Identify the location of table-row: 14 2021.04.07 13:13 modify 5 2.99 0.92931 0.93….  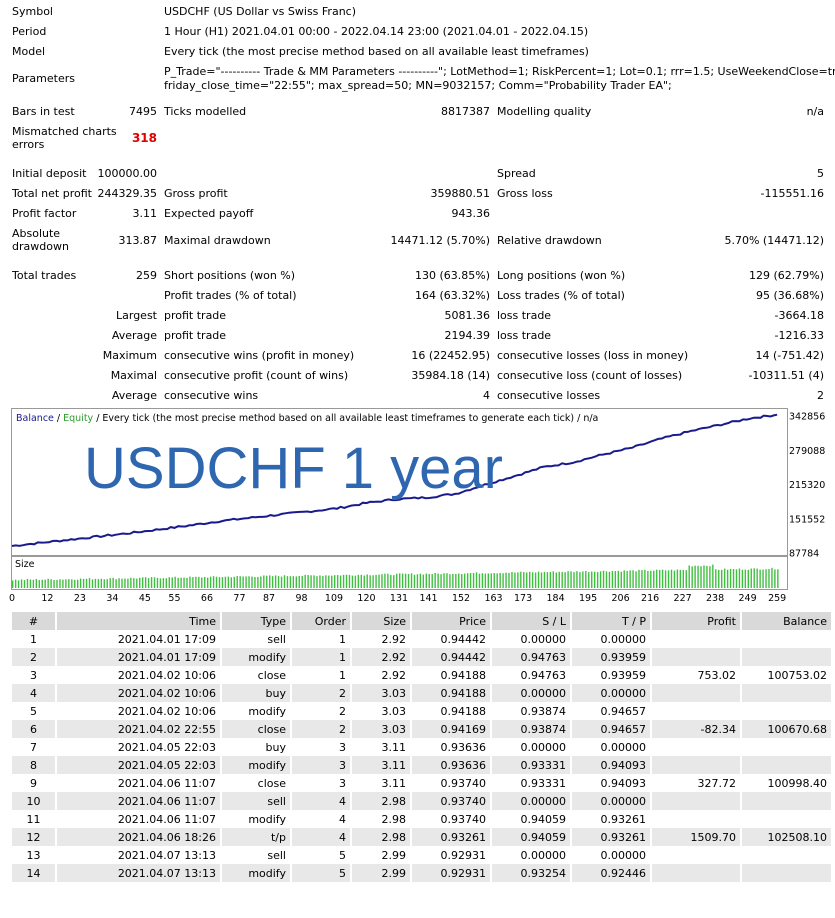
(420, 873).